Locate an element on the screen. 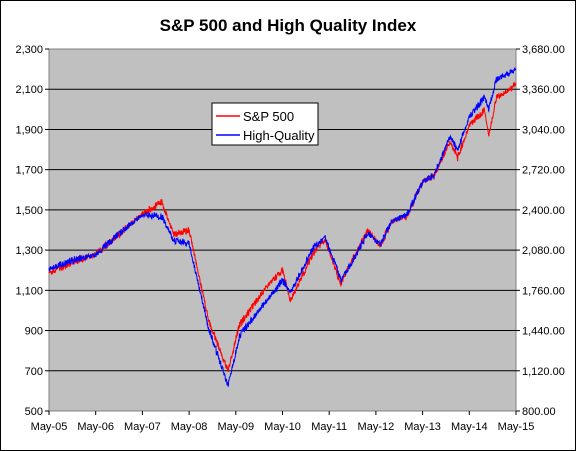  legend: S&P 500 High-Quality is located at coordinates (265, 124).